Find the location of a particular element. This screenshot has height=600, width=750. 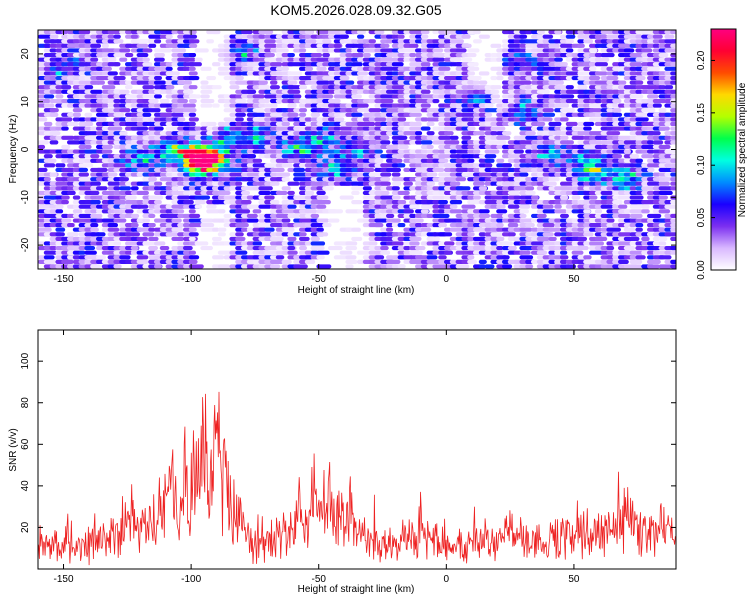

spectrogram-y-tick-label: 10 is located at coordinates (25, 102).